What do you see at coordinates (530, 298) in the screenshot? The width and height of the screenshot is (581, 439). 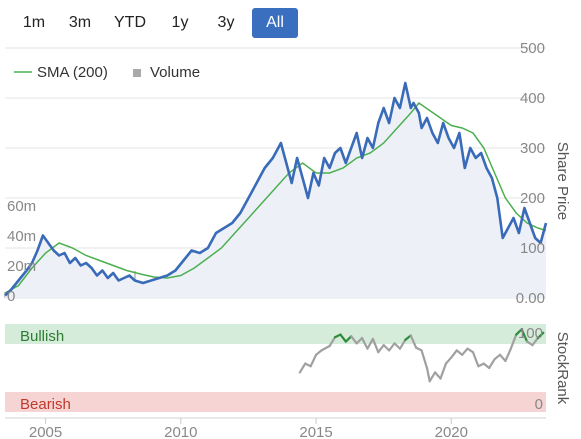 I see `price-tick-label: 0.00` at bounding box center [530, 298].